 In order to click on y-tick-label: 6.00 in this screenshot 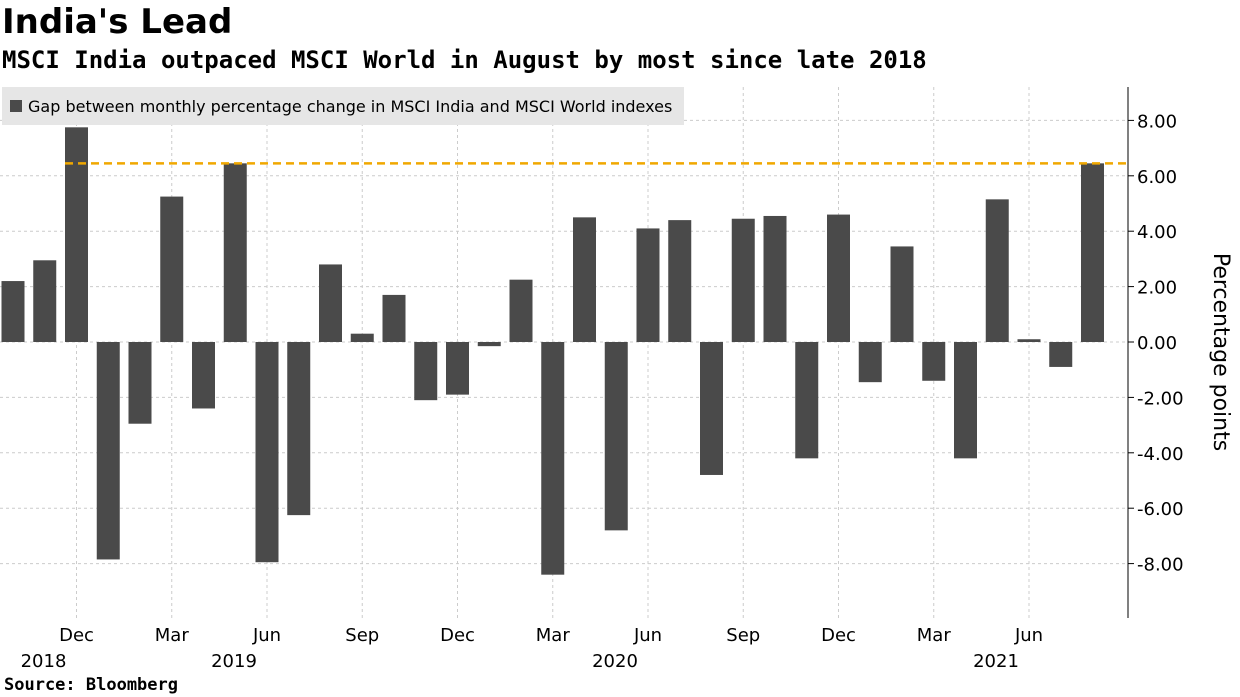, I will do `click(1157, 177)`.